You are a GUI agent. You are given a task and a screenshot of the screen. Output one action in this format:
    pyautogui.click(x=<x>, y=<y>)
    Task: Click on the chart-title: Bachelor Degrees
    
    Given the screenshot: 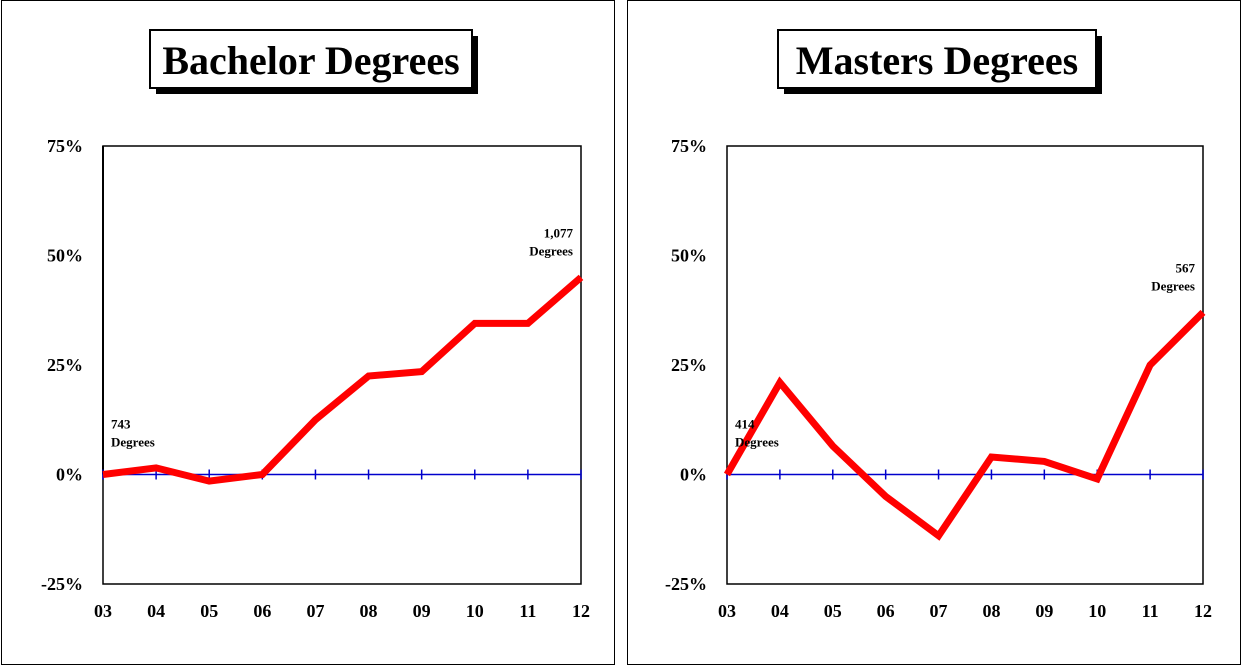 What is the action you would take?
    pyautogui.click(x=310, y=60)
    